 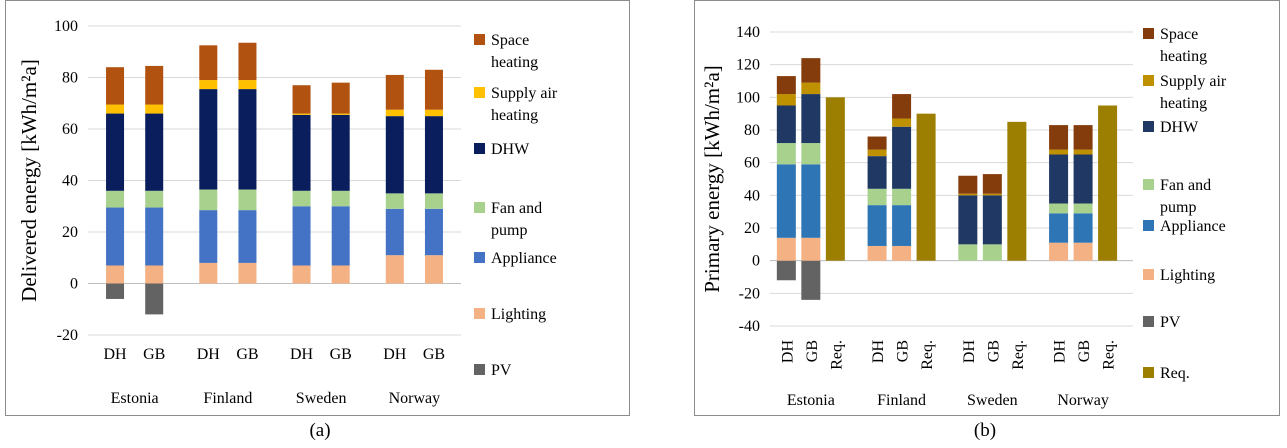 What do you see at coordinates (66, 26) in the screenshot?
I see `y-tick-label: 100` at bounding box center [66, 26].